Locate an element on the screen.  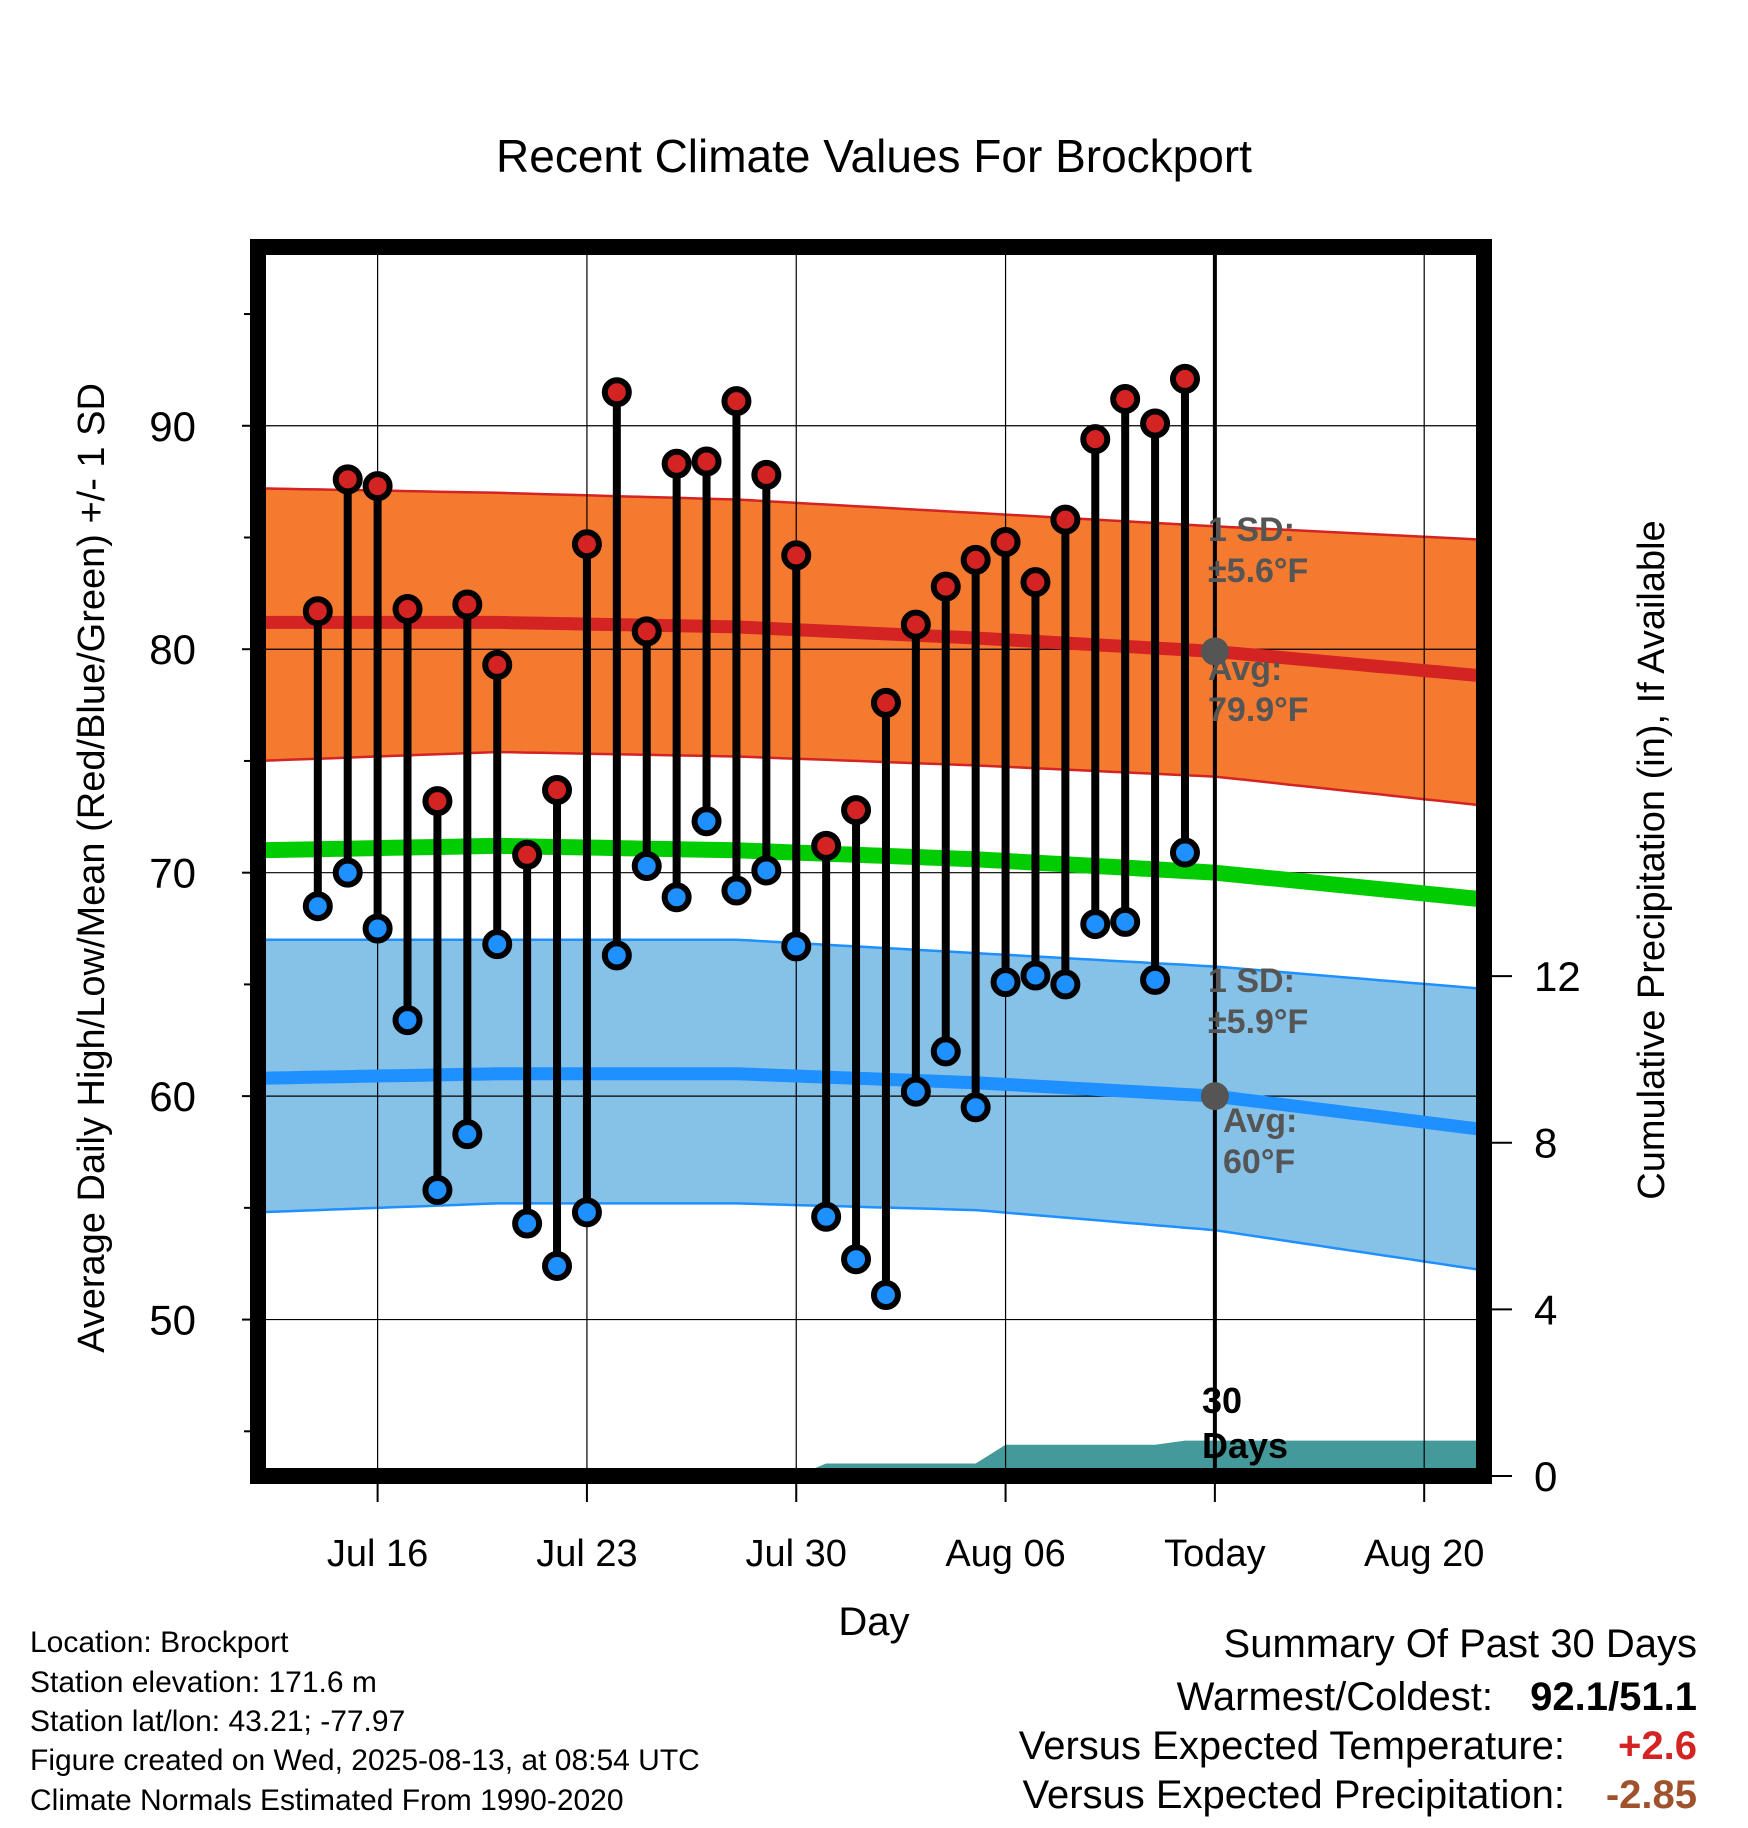
summary-heading: Summary Of Past 30 Days is located at coordinates (1460, 1644).